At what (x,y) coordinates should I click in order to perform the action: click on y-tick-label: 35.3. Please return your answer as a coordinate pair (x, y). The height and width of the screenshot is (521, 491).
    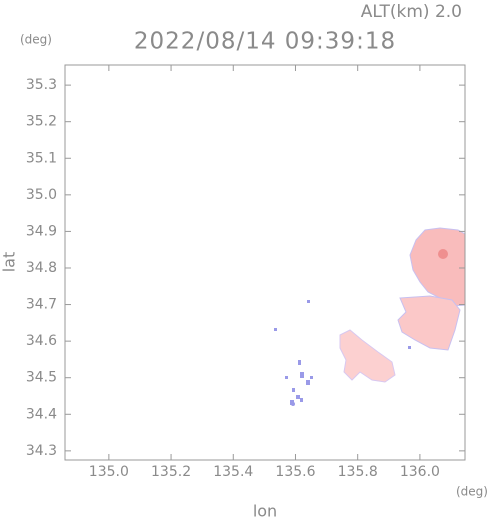
    Looking at the image, I should click on (41, 85).